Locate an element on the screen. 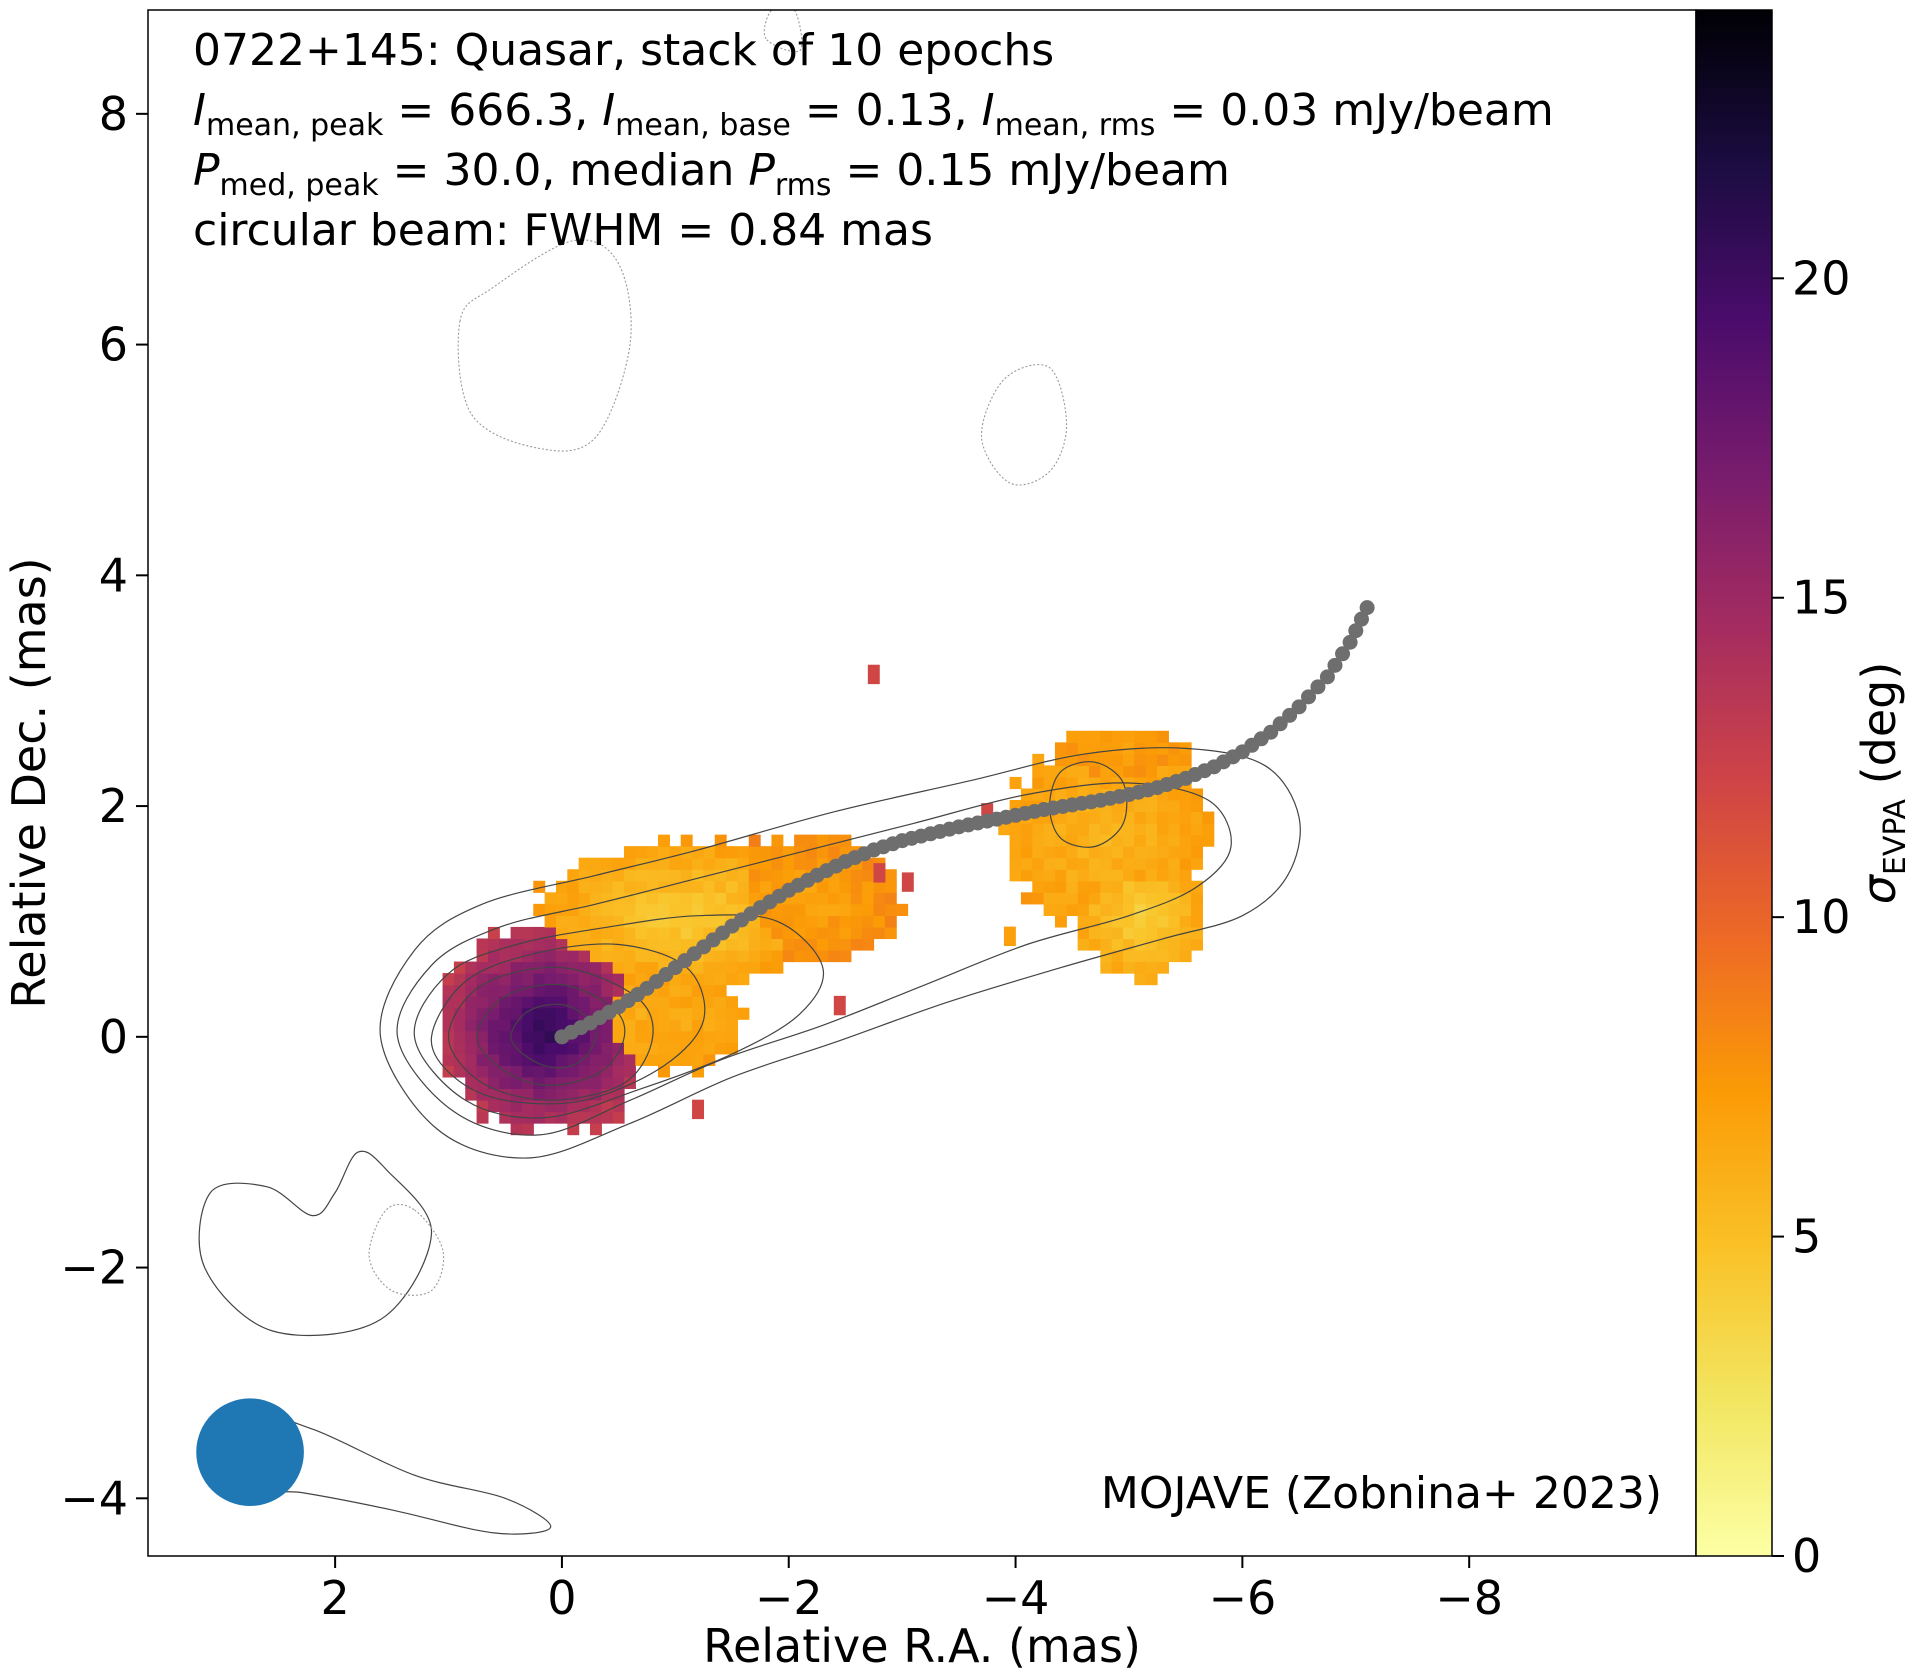 This screenshot has height=1674, width=1905. contour-line is located at coordinates (550, 1033).